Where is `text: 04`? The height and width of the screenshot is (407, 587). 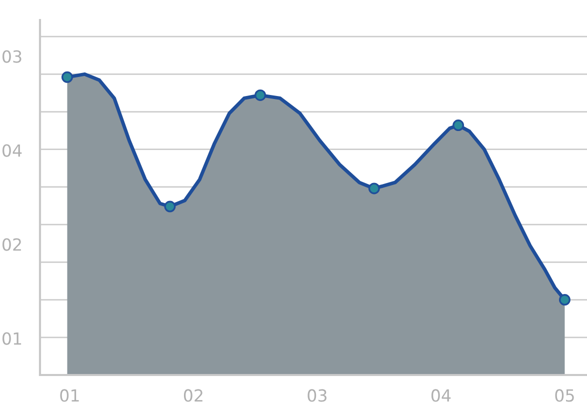
text: 04 is located at coordinates (12, 150).